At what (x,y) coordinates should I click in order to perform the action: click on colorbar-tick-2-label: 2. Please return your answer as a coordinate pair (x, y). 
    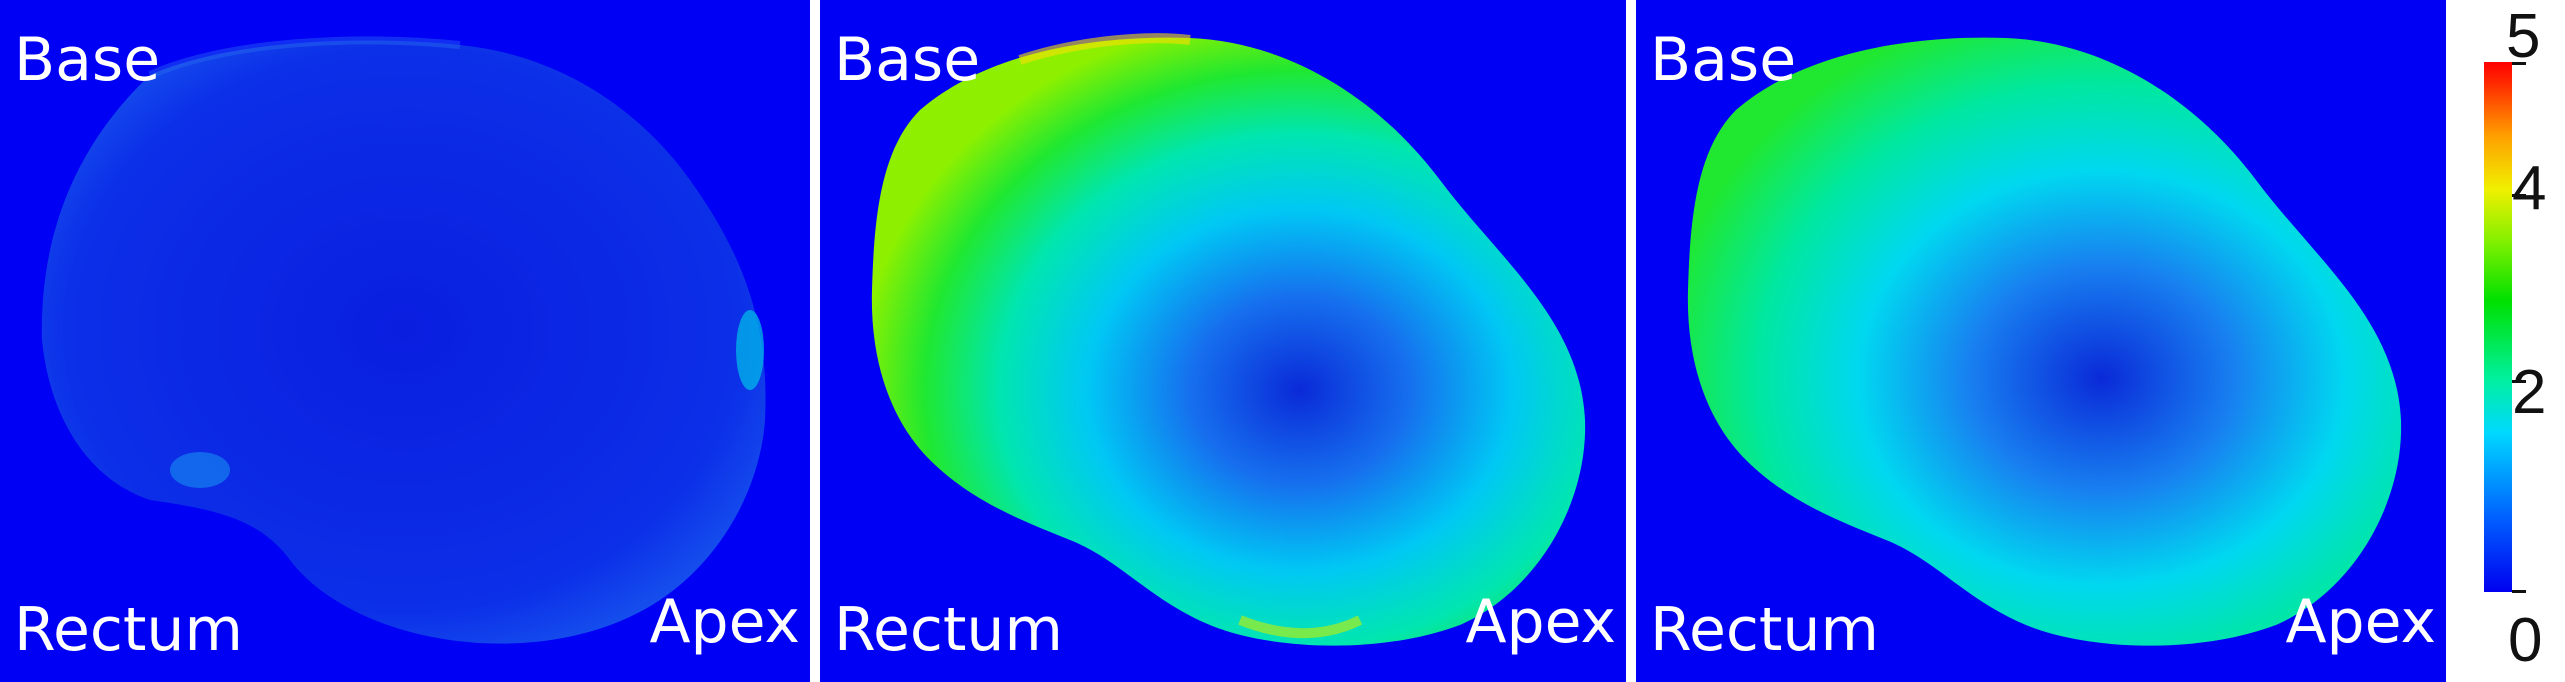
    Looking at the image, I should click on (2529, 392).